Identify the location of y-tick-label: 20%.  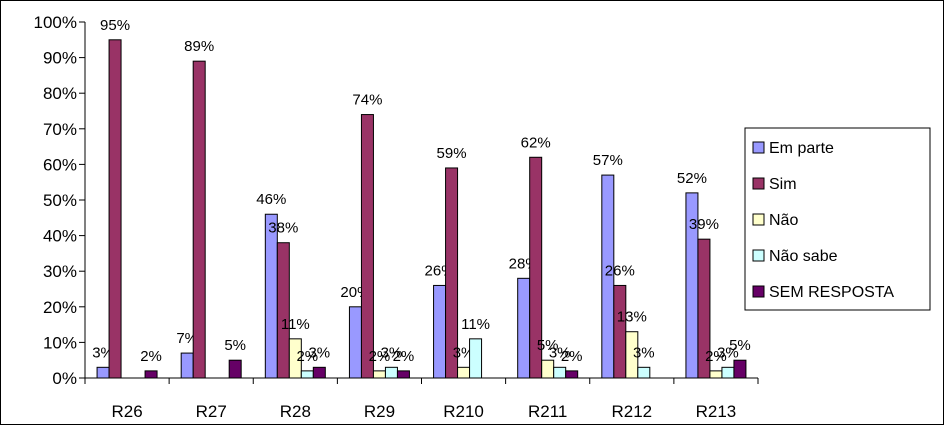
(60, 307).